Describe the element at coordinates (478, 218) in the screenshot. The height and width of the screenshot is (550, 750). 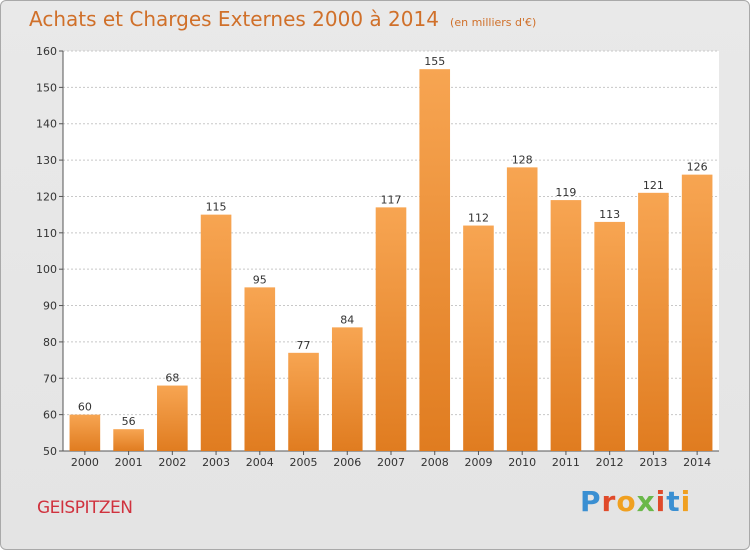
I see `value-label-2009: 112` at that location.